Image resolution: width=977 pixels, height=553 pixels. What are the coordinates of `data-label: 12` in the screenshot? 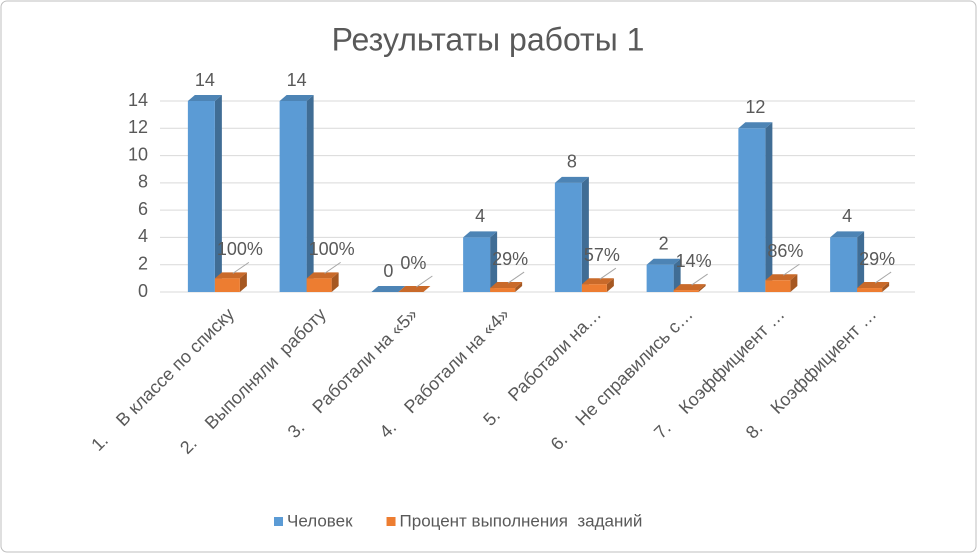 It's located at (755, 107).